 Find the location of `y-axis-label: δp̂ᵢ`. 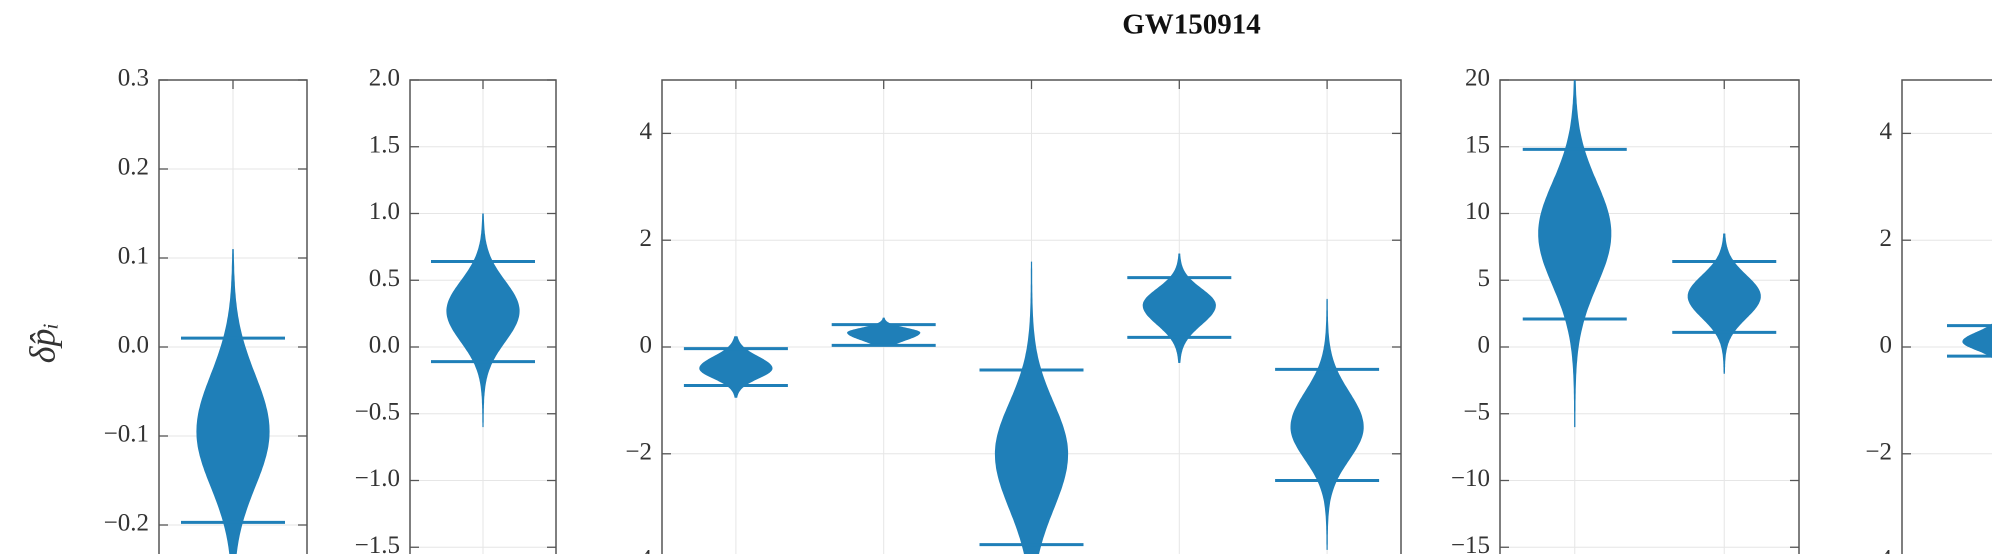

y-axis-label: δp̂ᵢ is located at coordinates (42, 343).